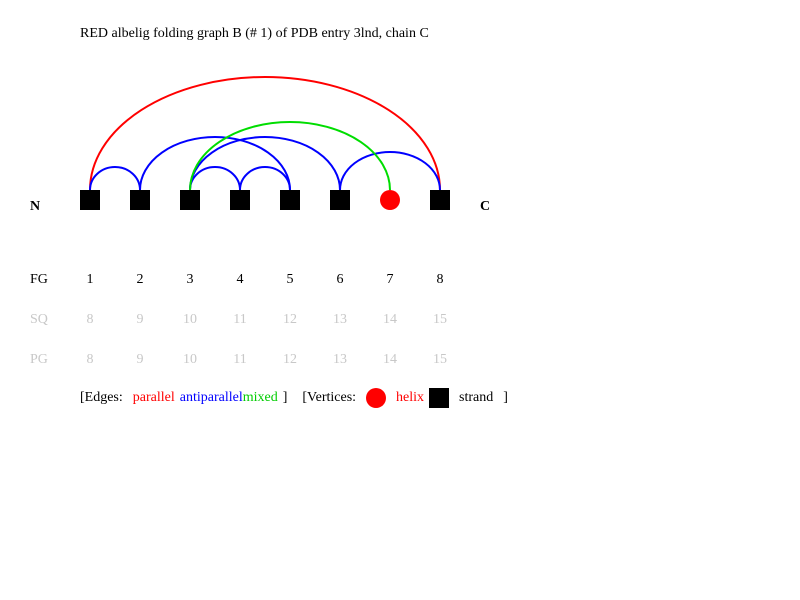  I want to click on sq-value-8: 15, so click(440, 319).